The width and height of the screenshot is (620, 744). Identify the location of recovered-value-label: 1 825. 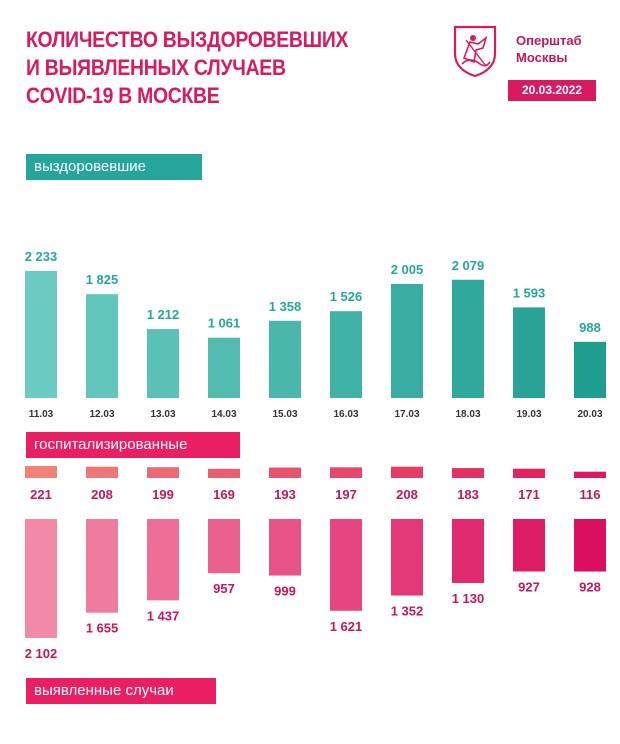
(102, 279).